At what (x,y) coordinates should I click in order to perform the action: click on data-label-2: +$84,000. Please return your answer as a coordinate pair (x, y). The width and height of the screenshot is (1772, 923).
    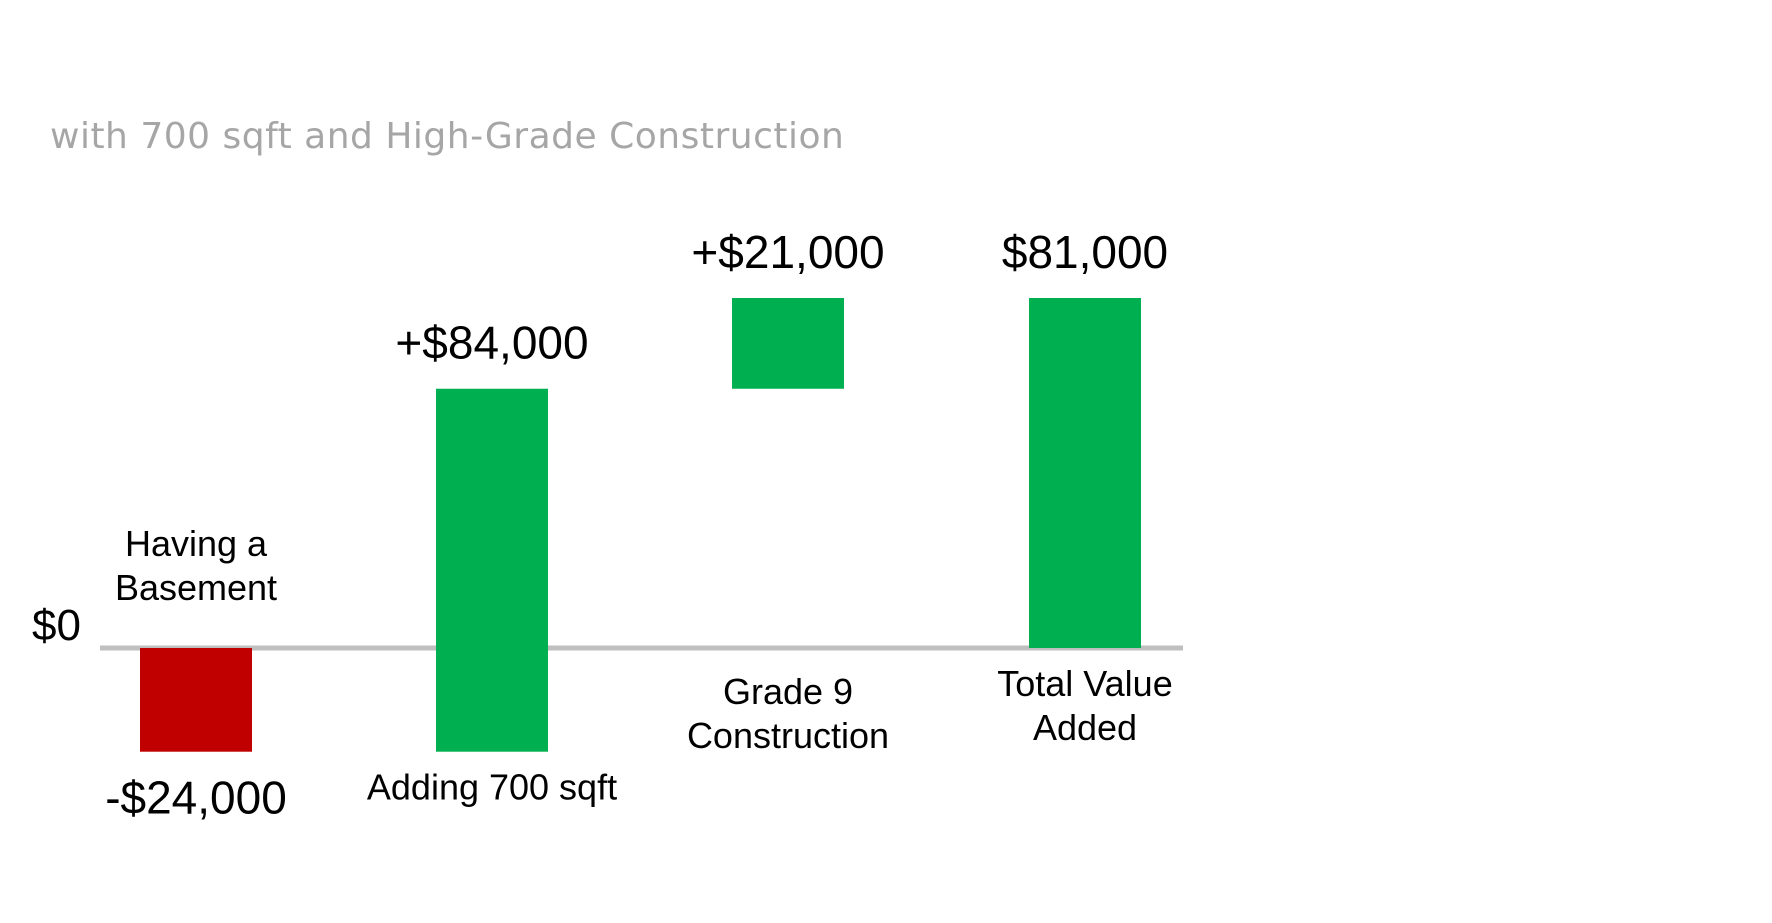
    Looking at the image, I should click on (491, 343).